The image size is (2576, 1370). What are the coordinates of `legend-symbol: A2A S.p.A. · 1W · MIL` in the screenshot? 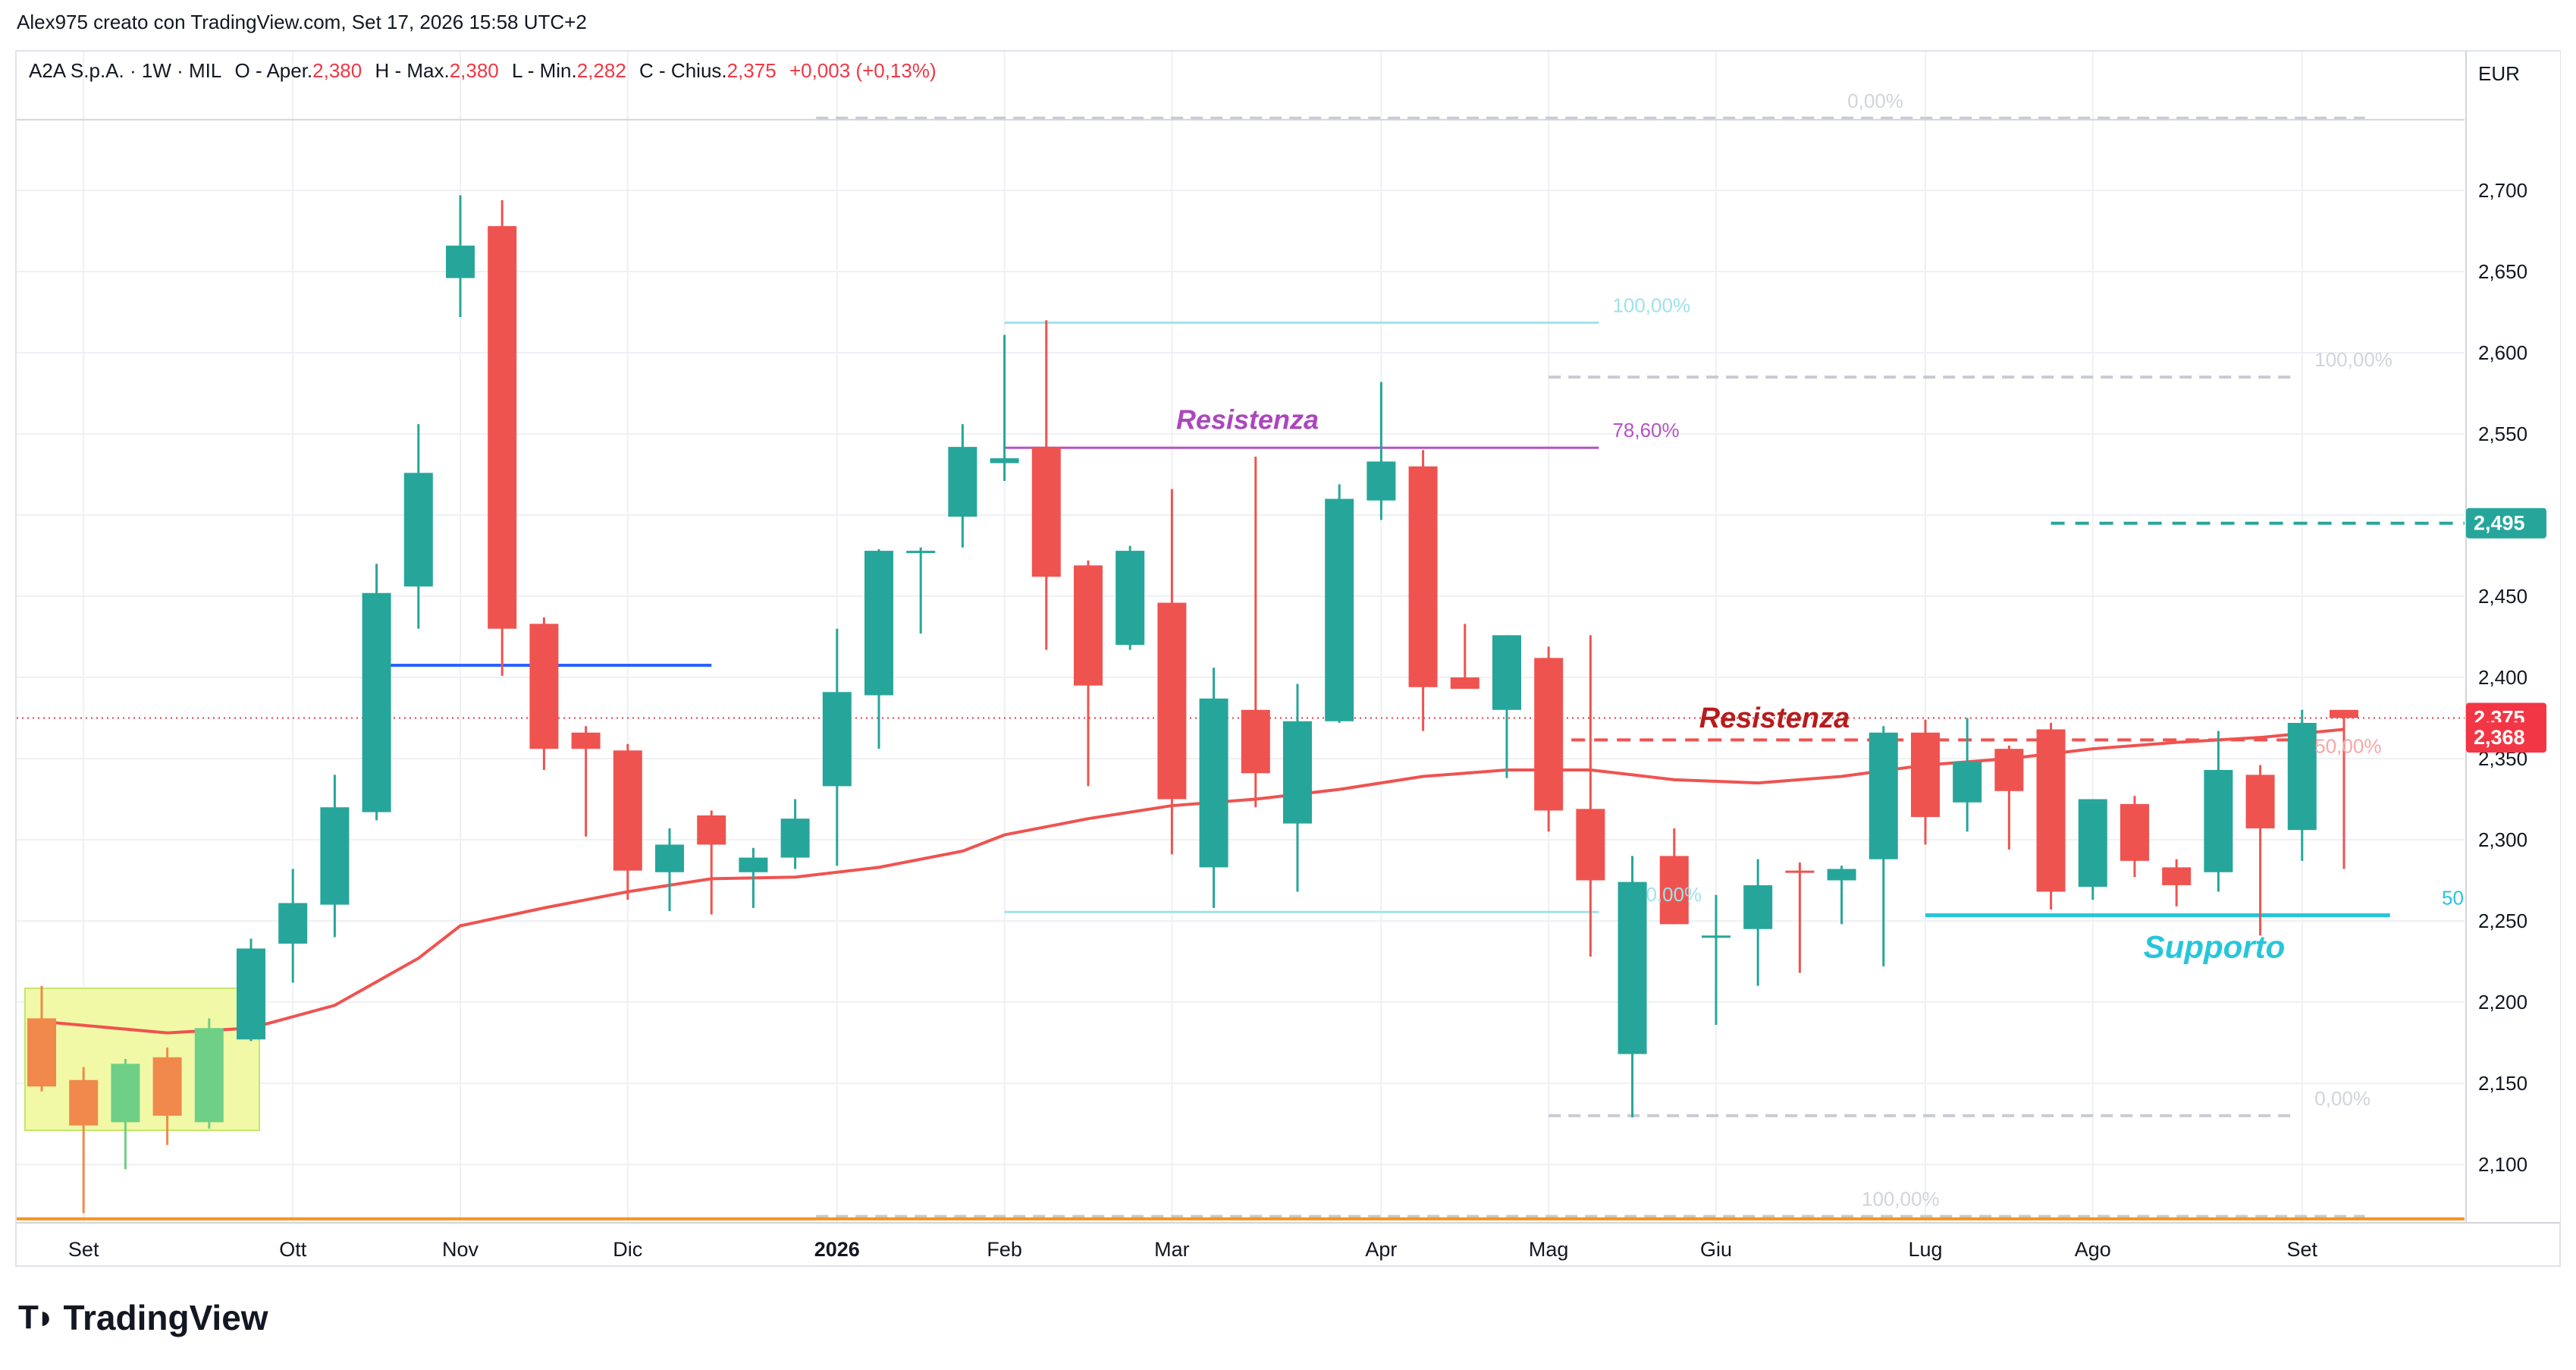 It's located at (125, 70).